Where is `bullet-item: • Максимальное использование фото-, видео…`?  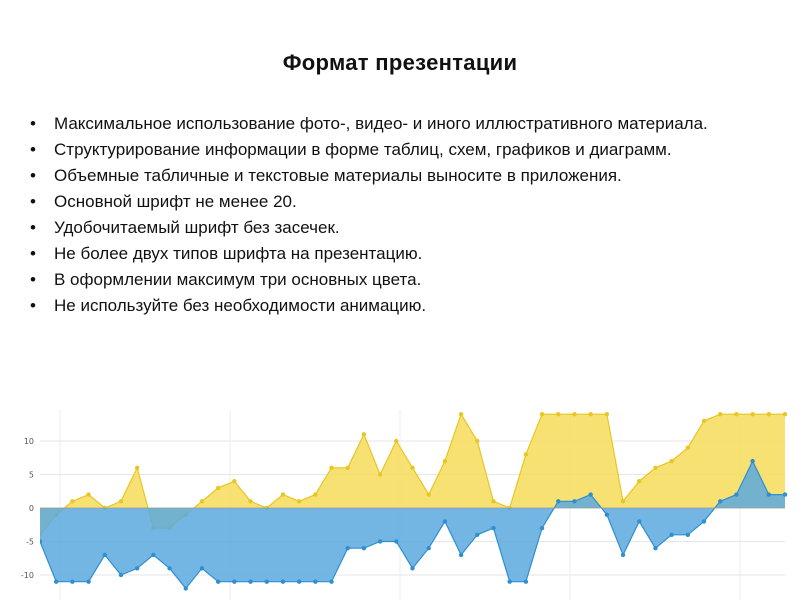 bullet-item: • Максимальное использование фото-, видео… is located at coordinates (404, 124).